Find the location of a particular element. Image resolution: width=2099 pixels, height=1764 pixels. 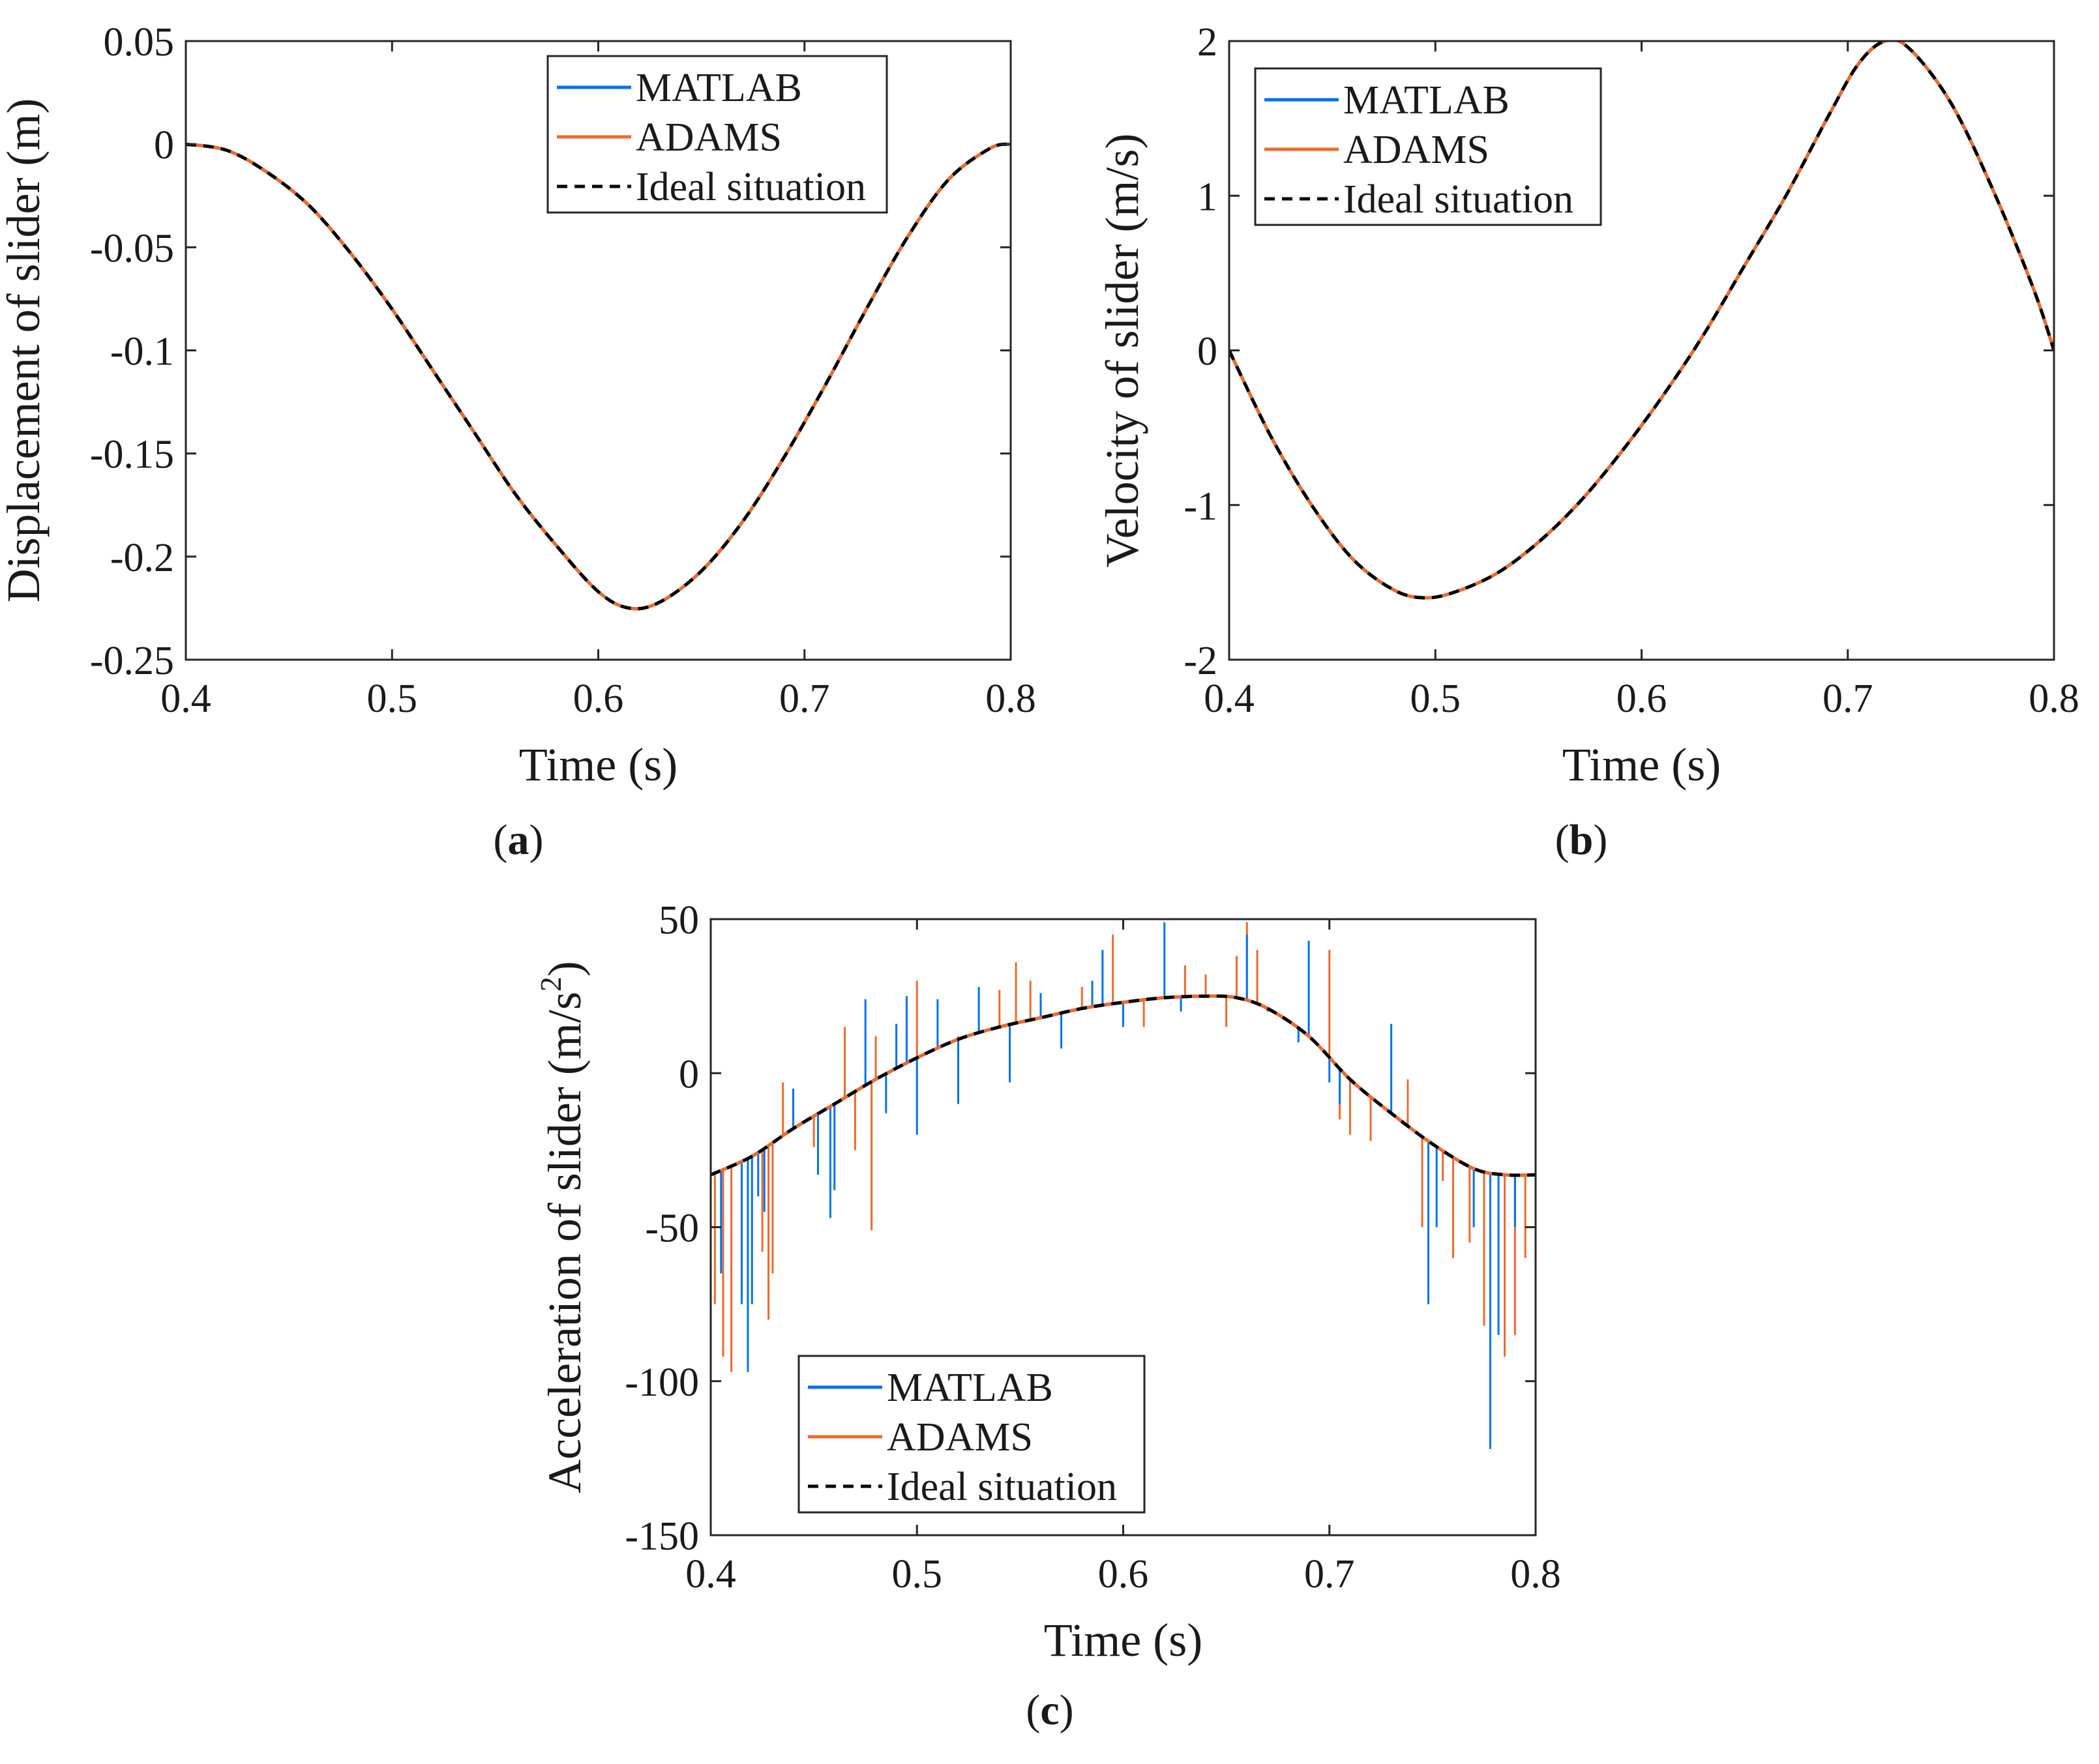

panel-label-letter: b is located at coordinates (1582, 840).